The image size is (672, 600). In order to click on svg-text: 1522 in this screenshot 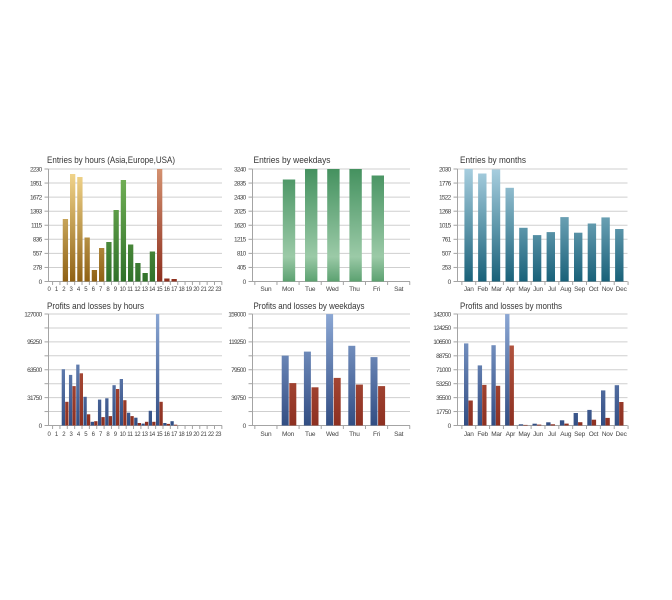, I will do `click(445, 197)`.